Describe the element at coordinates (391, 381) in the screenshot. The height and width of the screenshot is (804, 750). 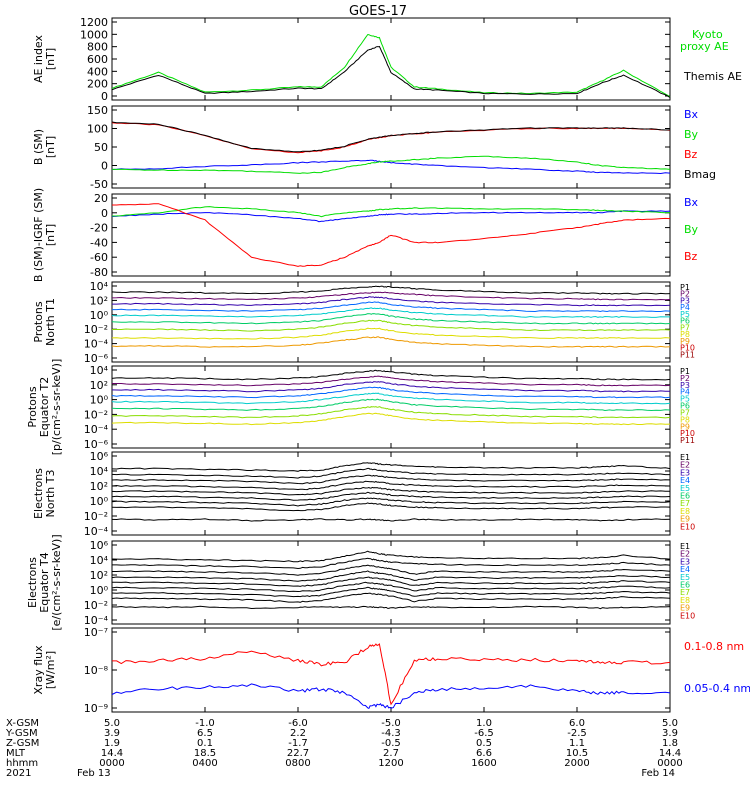
I see `series-line-p2` at that location.